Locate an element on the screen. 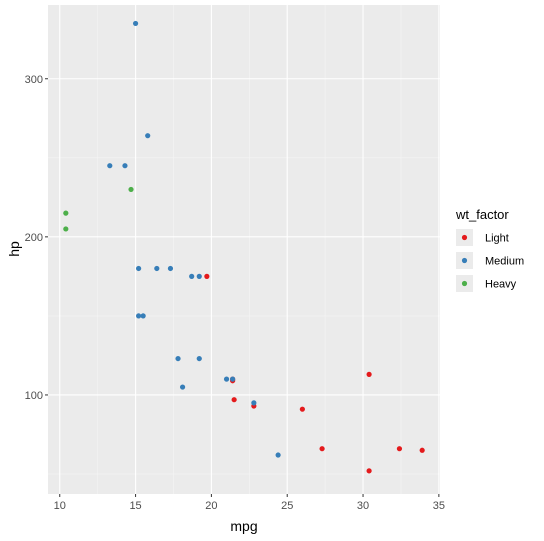 This screenshot has height=541, width=544. legend-title: wt_factor is located at coordinates (482, 214).